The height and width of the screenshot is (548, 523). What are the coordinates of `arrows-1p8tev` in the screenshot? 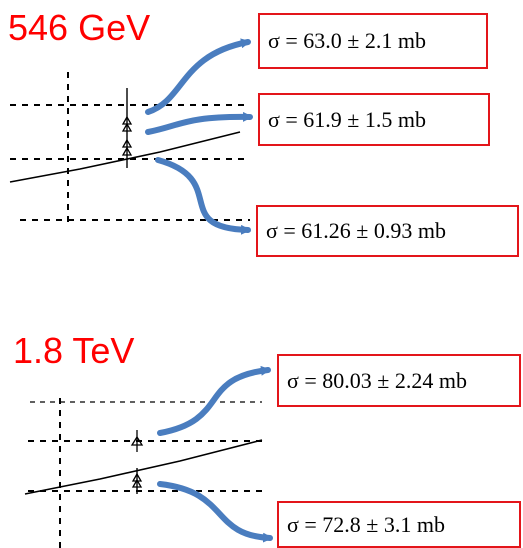 It's located at (215, 454).